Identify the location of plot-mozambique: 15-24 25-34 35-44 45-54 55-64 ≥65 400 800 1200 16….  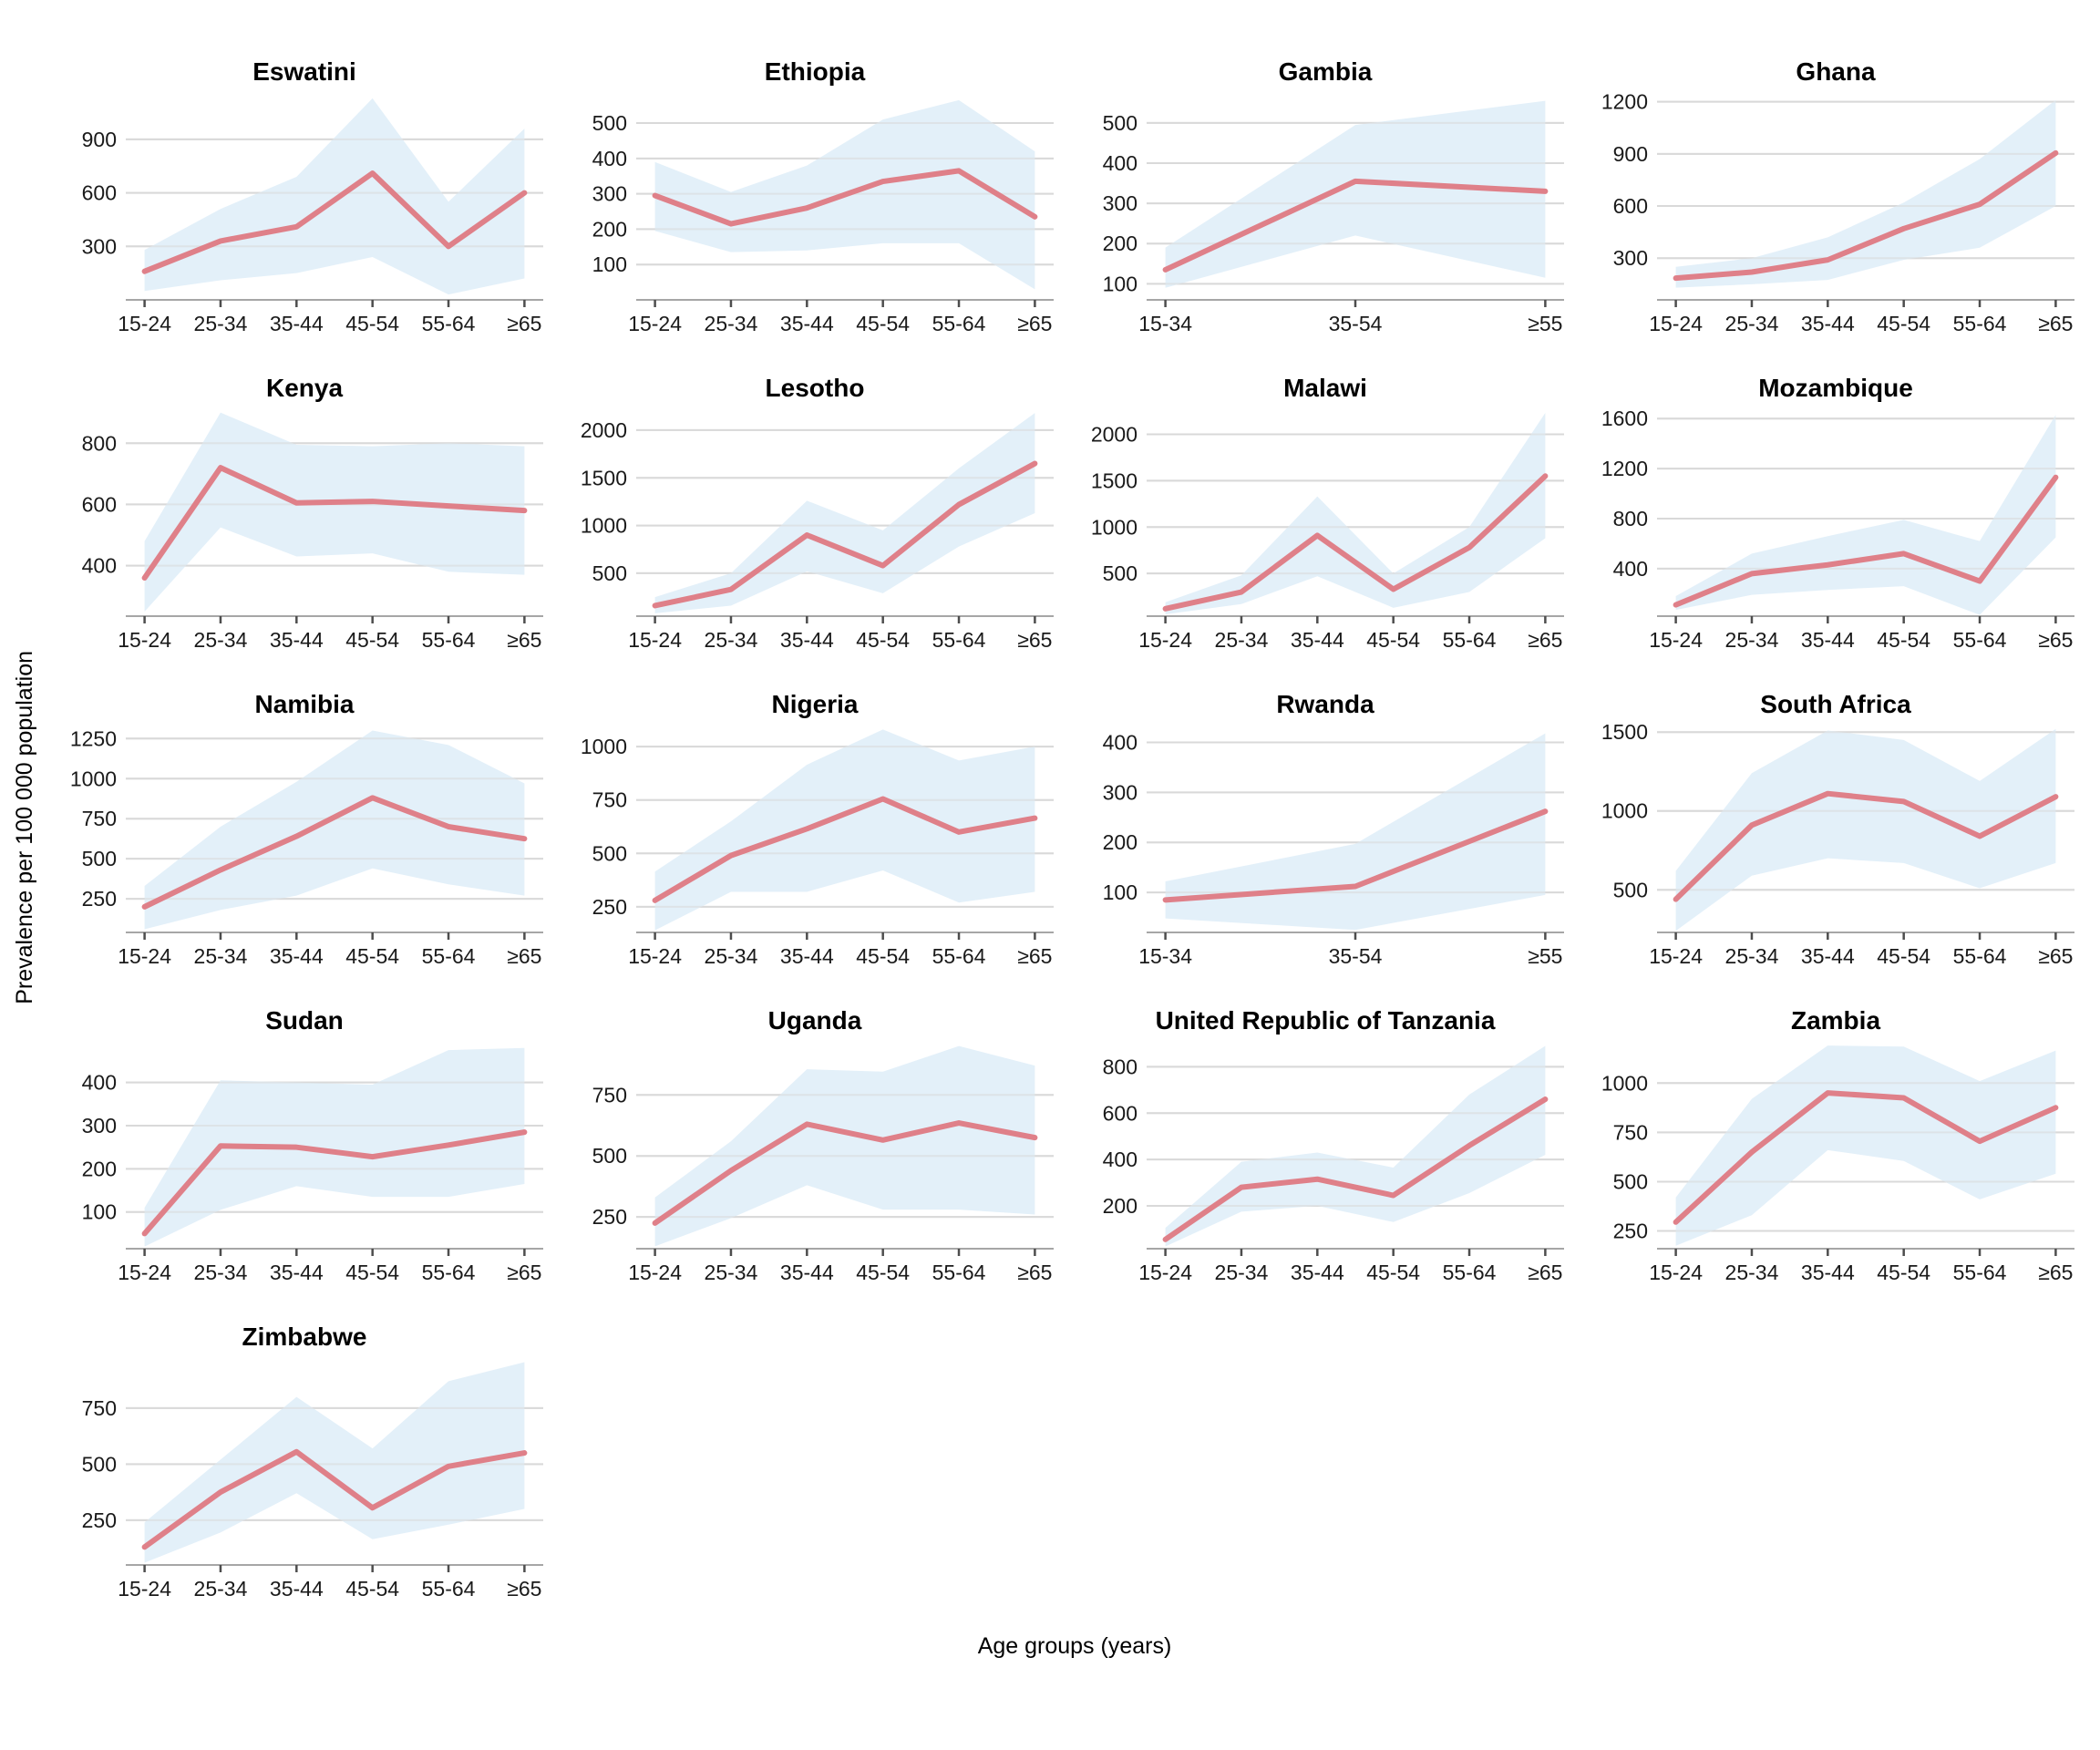
(1837, 530).